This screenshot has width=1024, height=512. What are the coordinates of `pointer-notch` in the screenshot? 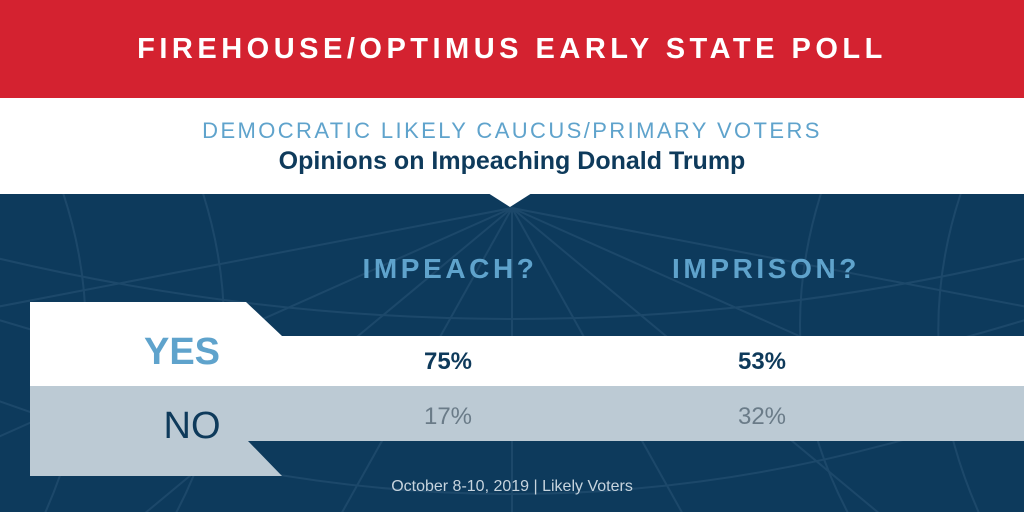 It's located at (510, 200).